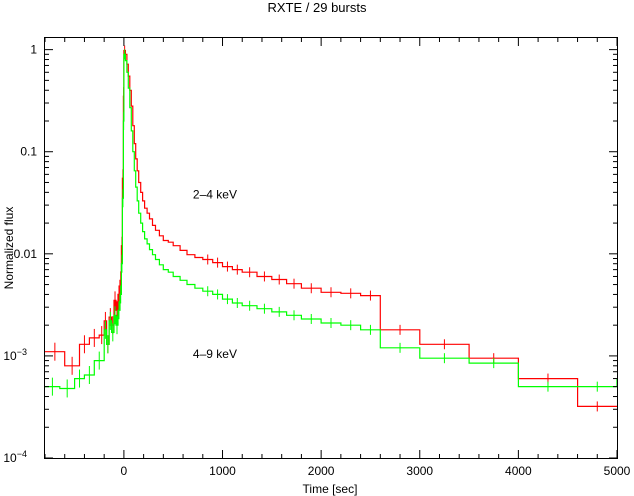  What do you see at coordinates (330, 489) in the screenshot?
I see `x-axis-label: Time [sec]` at bounding box center [330, 489].